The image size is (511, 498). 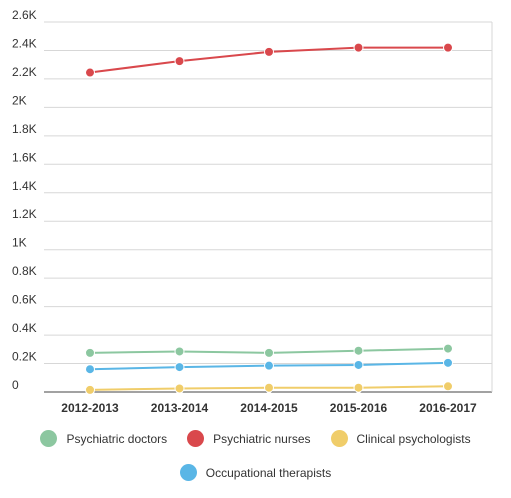 What do you see at coordinates (339, 438) in the screenshot?
I see `legend-swatch-clinical-psychologists` at bounding box center [339, 438].